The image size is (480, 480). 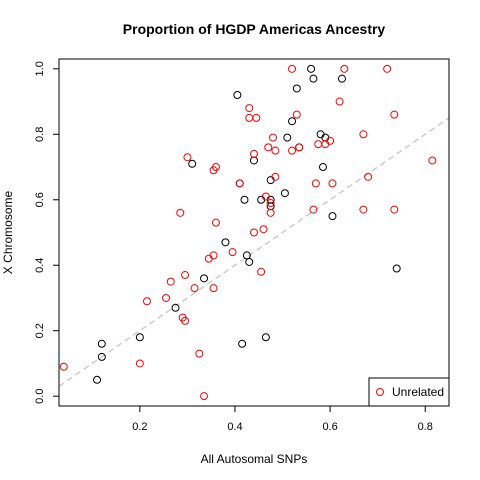 What do you see at coordinates (329, 427) in the screenshot?
I see `x-tick-label: 0.6` at bounding box center [329, 427].